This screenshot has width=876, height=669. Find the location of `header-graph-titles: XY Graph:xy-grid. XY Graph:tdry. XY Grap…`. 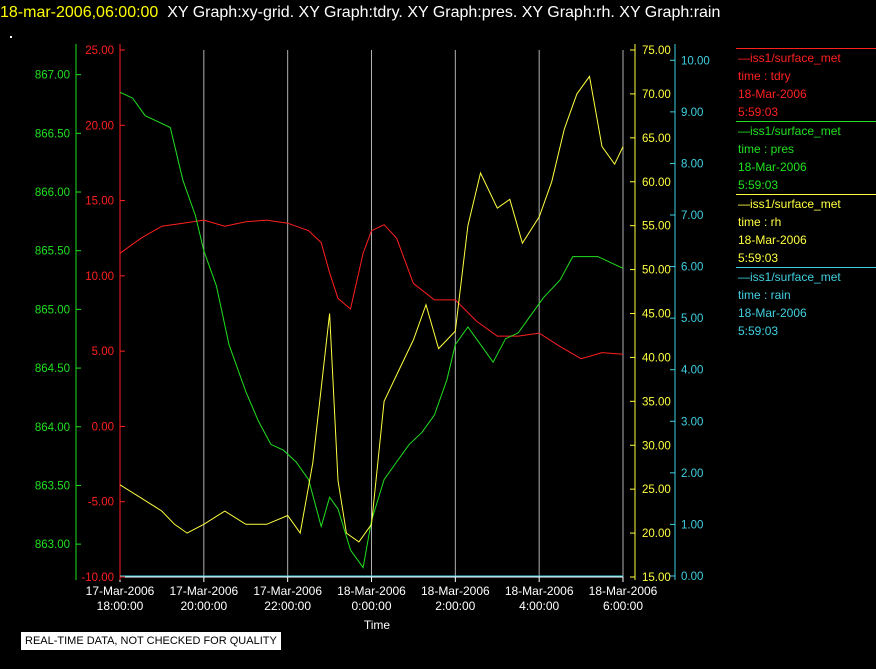

header-graph-titles: XY Graph:xy-grid. XY Graph:tdry. XY Grap… is located at coordinates (444, 12).